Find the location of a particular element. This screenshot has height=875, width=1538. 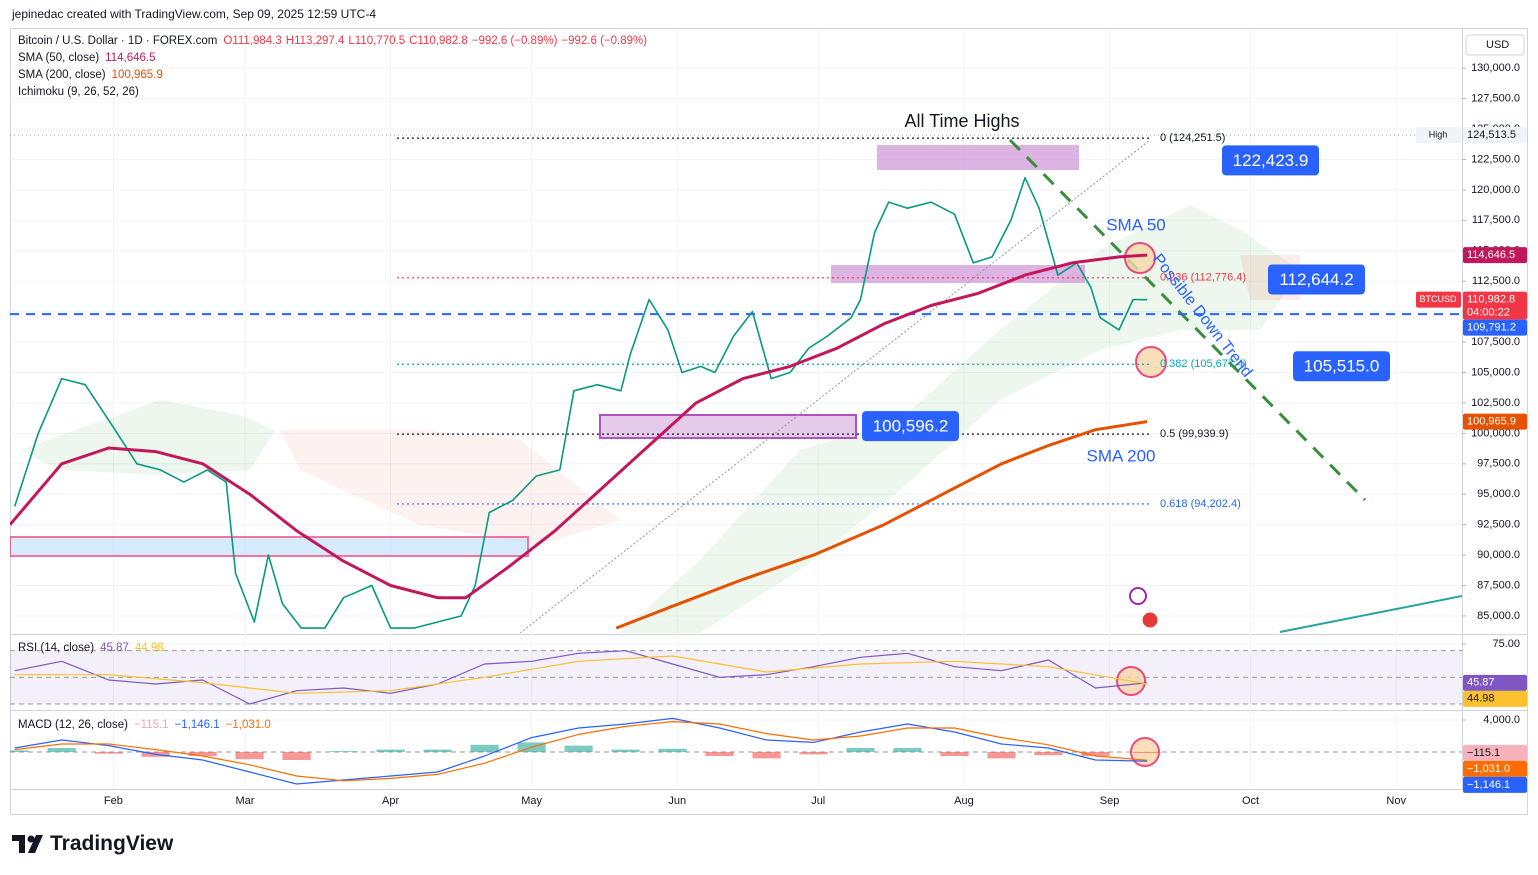

currency: USD is located at coordinates (1497, 45).